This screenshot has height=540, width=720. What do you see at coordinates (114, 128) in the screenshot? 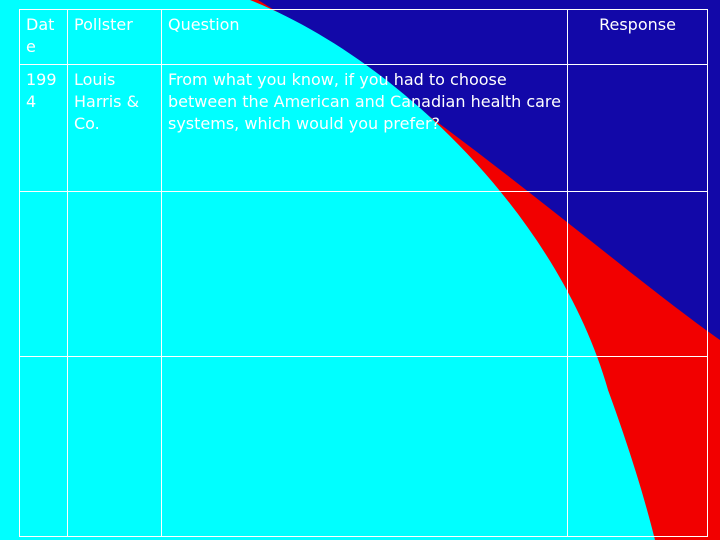
I see `cell-pollster: Louis Harris & Co.` at bounding box center [114, 128].